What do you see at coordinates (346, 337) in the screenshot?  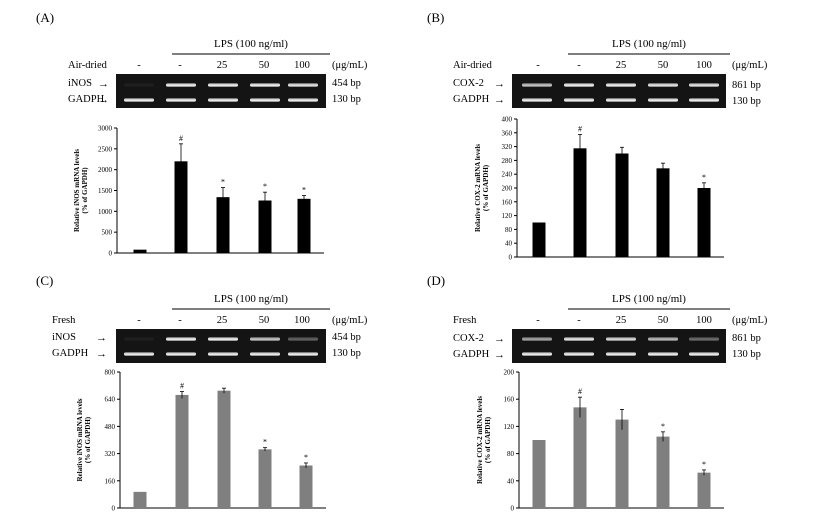 I see `gene-bp-label: 454 bp` at bounding box center [346, 337].